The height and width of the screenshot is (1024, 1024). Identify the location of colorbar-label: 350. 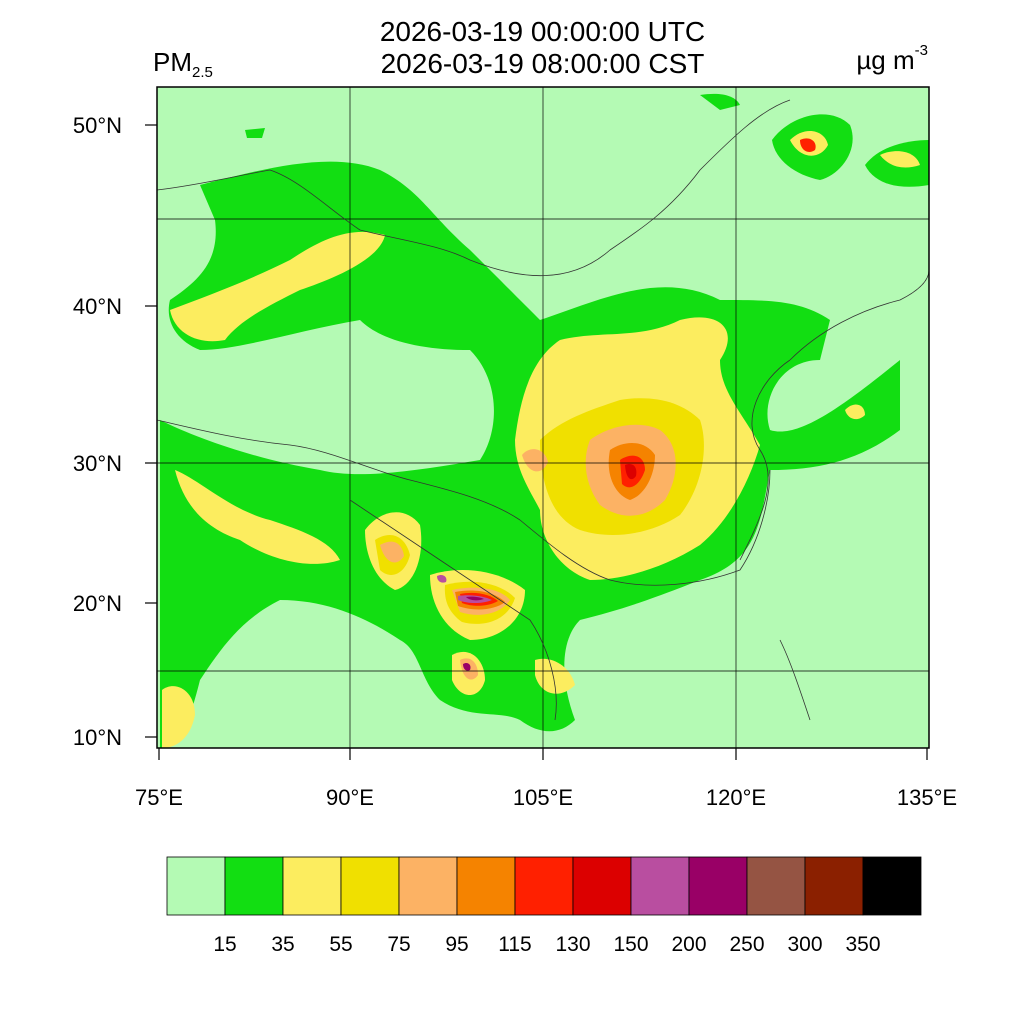
(862, 944).